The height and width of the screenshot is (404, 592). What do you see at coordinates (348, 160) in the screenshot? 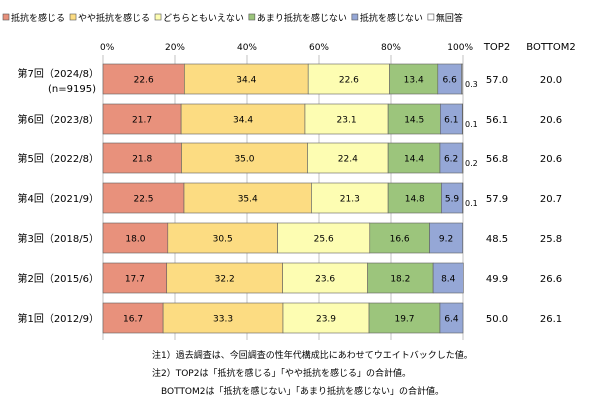
I see `bar-label-3-3: 22.4` at bounding box center [348, 160].